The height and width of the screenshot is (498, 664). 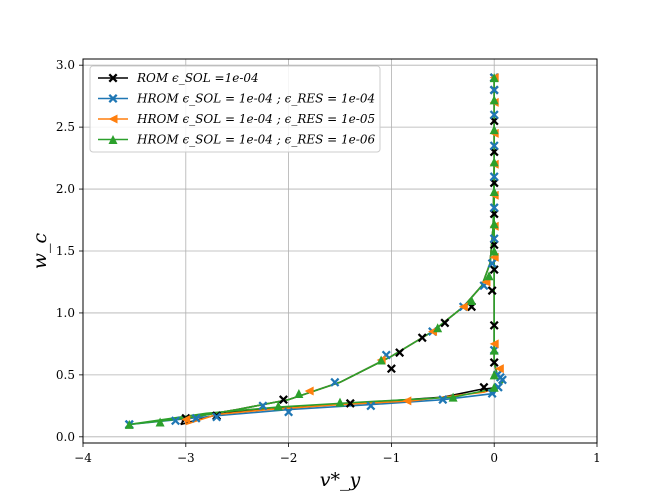 What do you see at coordinates (65, 189) in the screenshot?
I see `y-tick-label: 2.0` at bounding box center [65, 189].